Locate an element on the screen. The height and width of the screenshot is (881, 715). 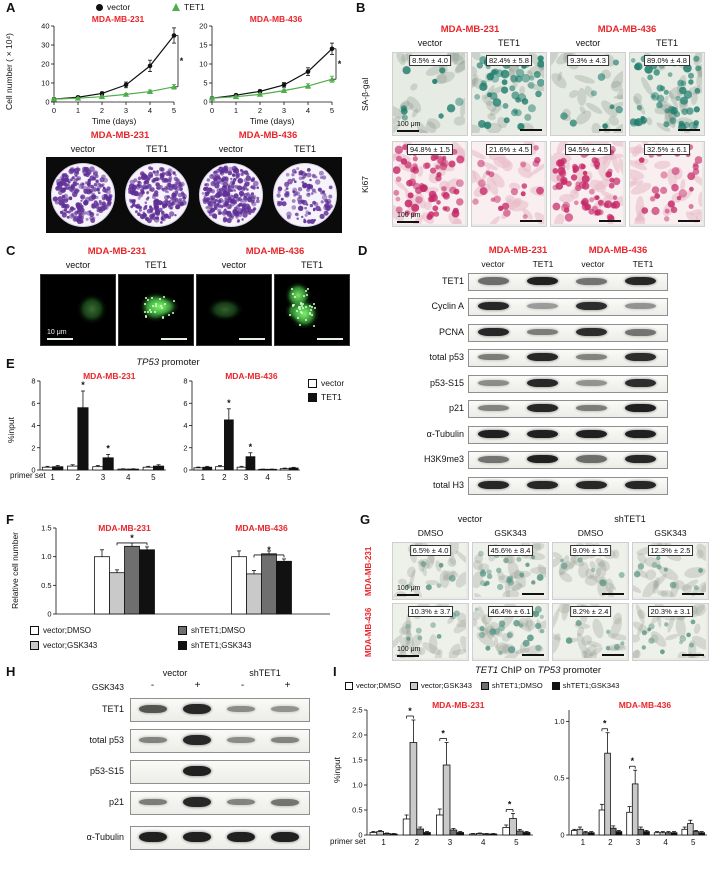
fluorescence-436-vector is located at coordinates (234, 310).